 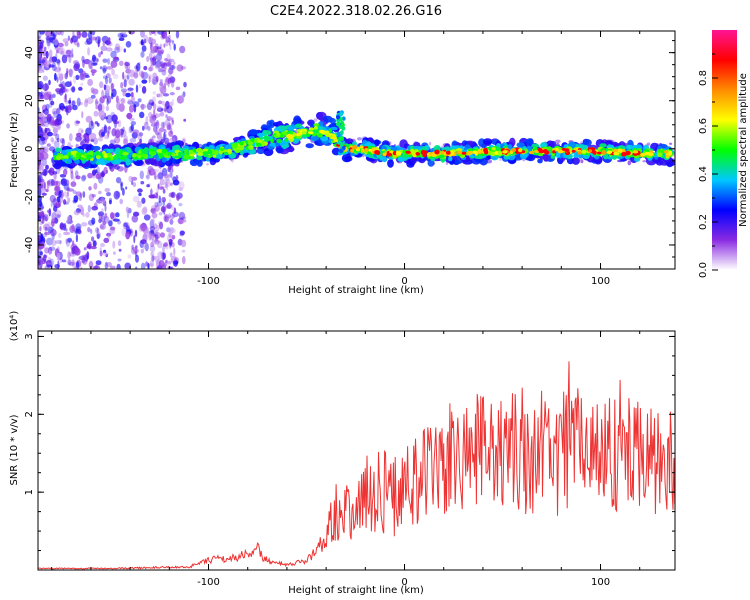 I want to click on x-tick-label: -100, so click(x=208, y=582).